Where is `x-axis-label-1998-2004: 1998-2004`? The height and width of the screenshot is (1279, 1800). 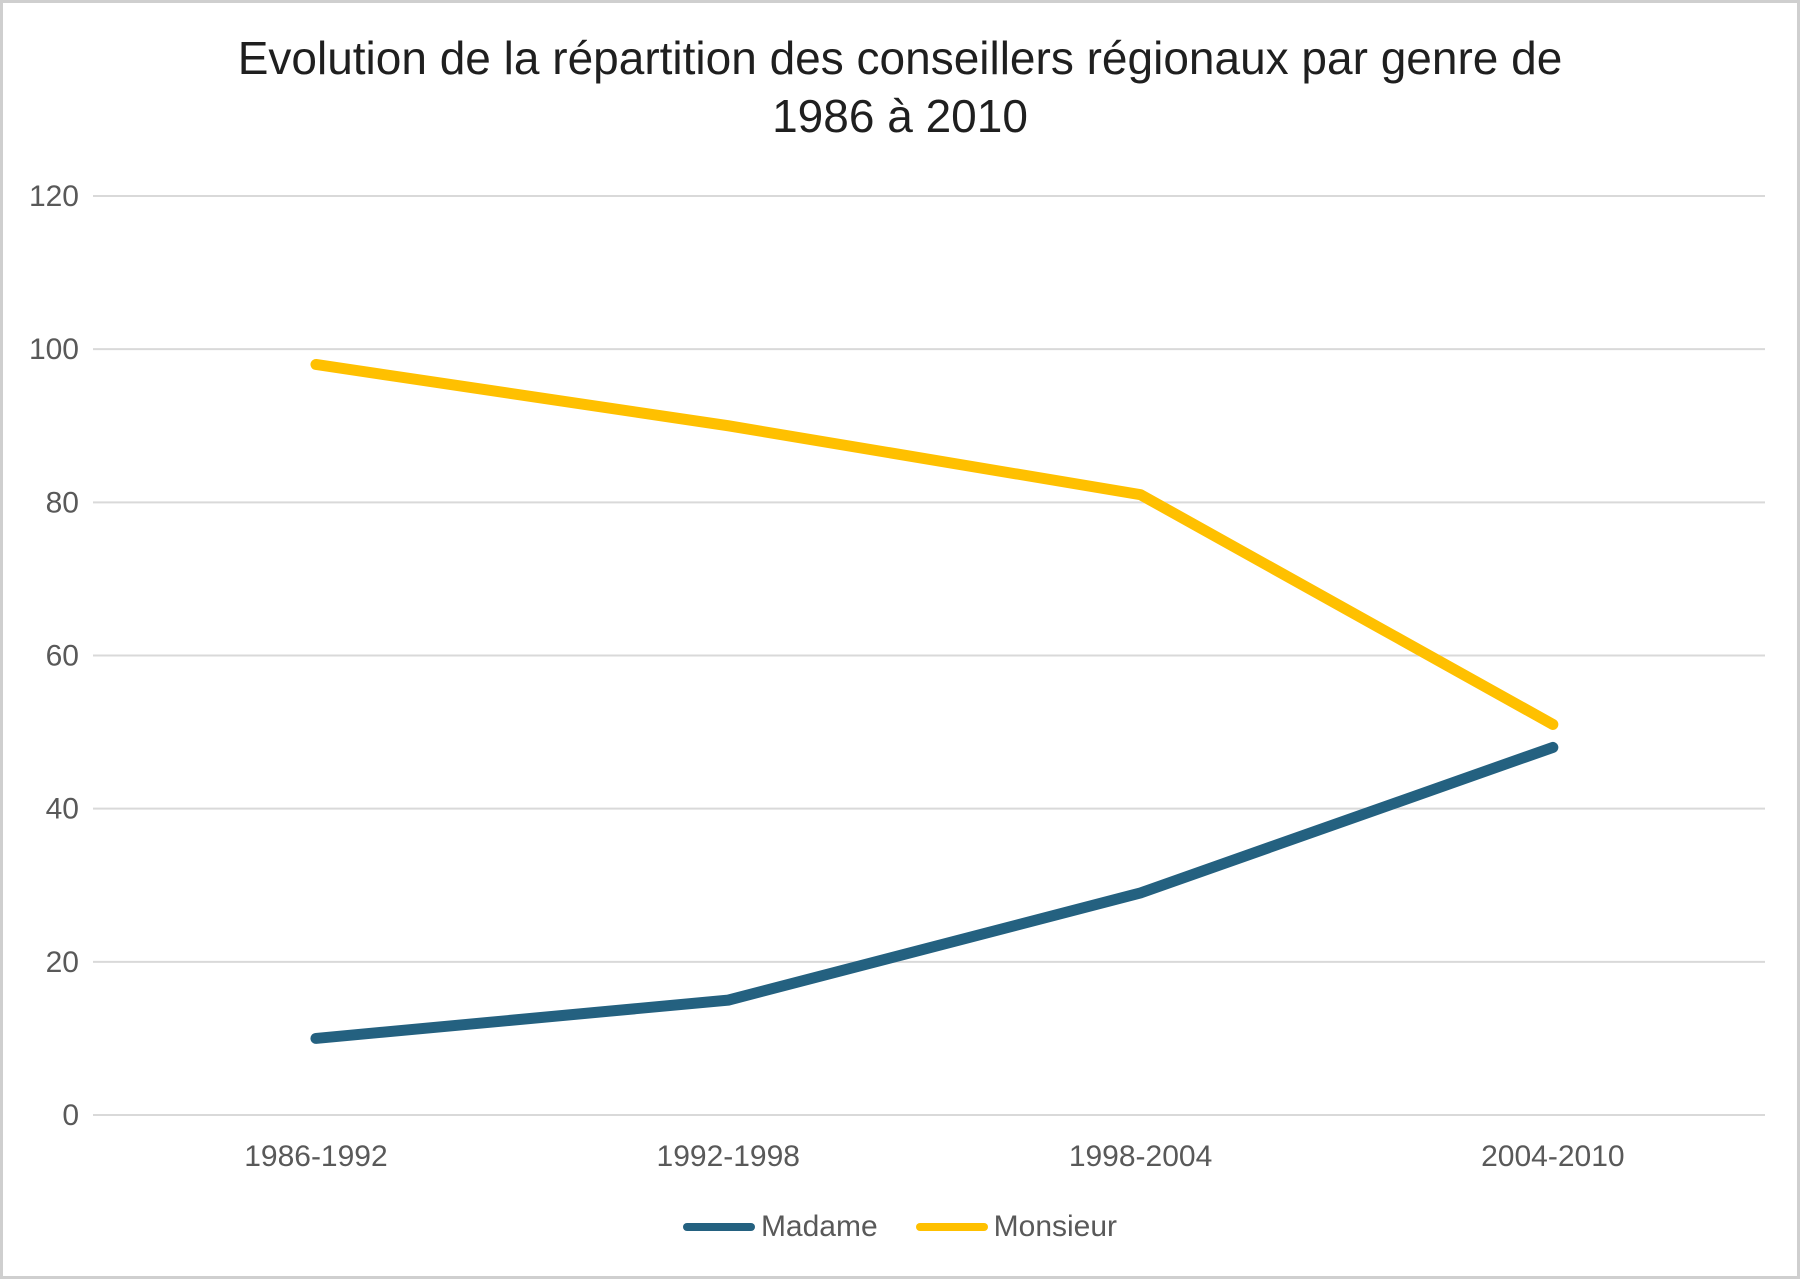
x-axis-label-1998-2004: 1998-2004 is located at coordinates (1140, 1156).